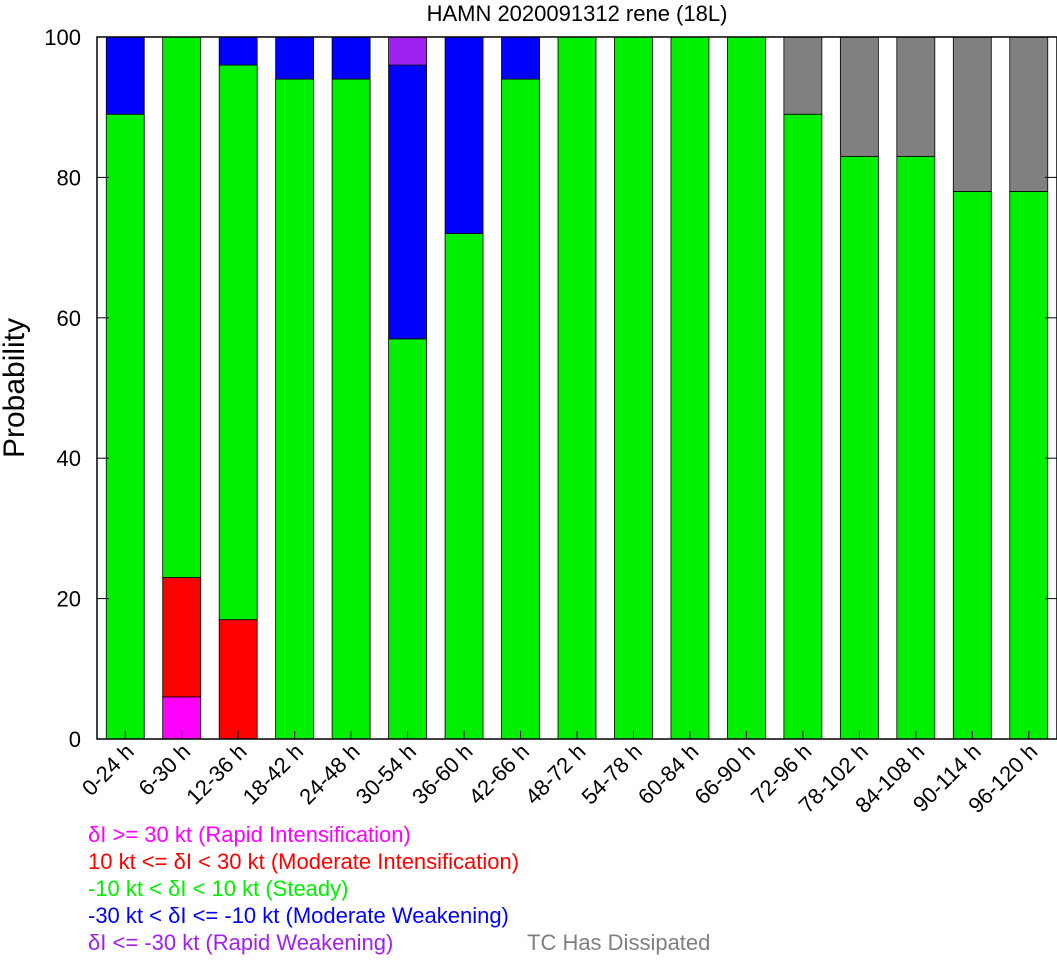 The width and height of the screenshot is (1057, 960). What do you see at coordinates (241, 942) in the screenshot?
I see `legend-rapid-weakening: δI <= -30 kt (Rapid Weakening)` at bounding box center [241, 942].